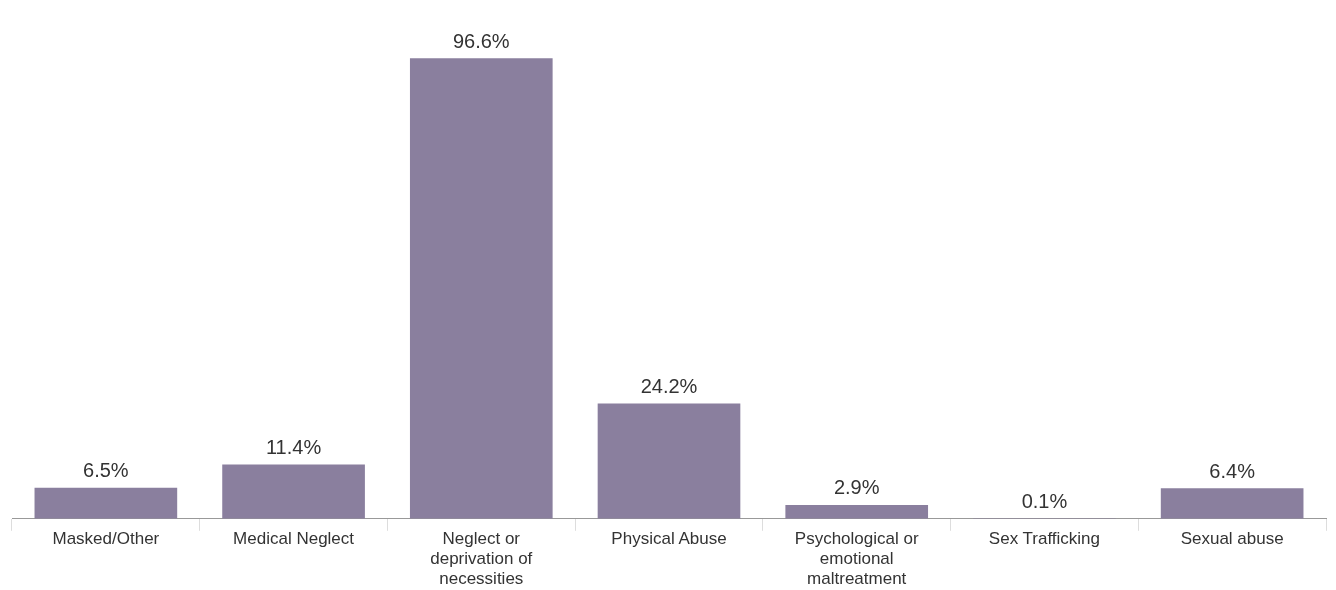 This screenshot has height=590, width=1336. What do you see at coordinates (293, 446) in the screenshot?
I see `data-label: 11.4%` at bounding box center [293, 446].